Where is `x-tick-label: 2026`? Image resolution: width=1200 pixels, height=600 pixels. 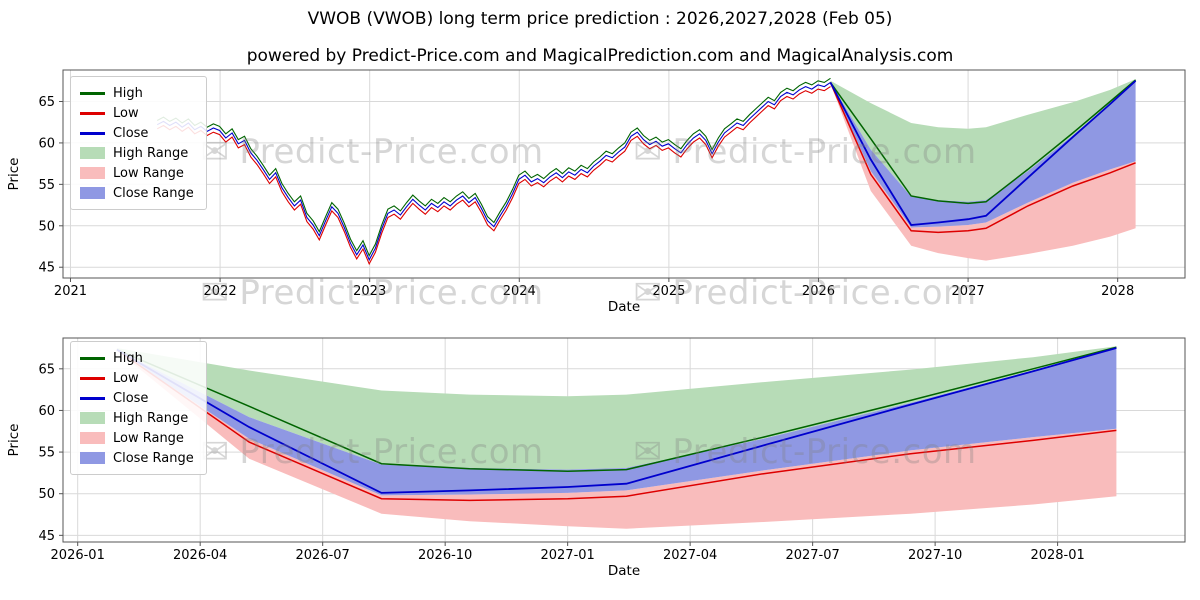 x-tick-label: 2026 is located at coordinates (818, 291).